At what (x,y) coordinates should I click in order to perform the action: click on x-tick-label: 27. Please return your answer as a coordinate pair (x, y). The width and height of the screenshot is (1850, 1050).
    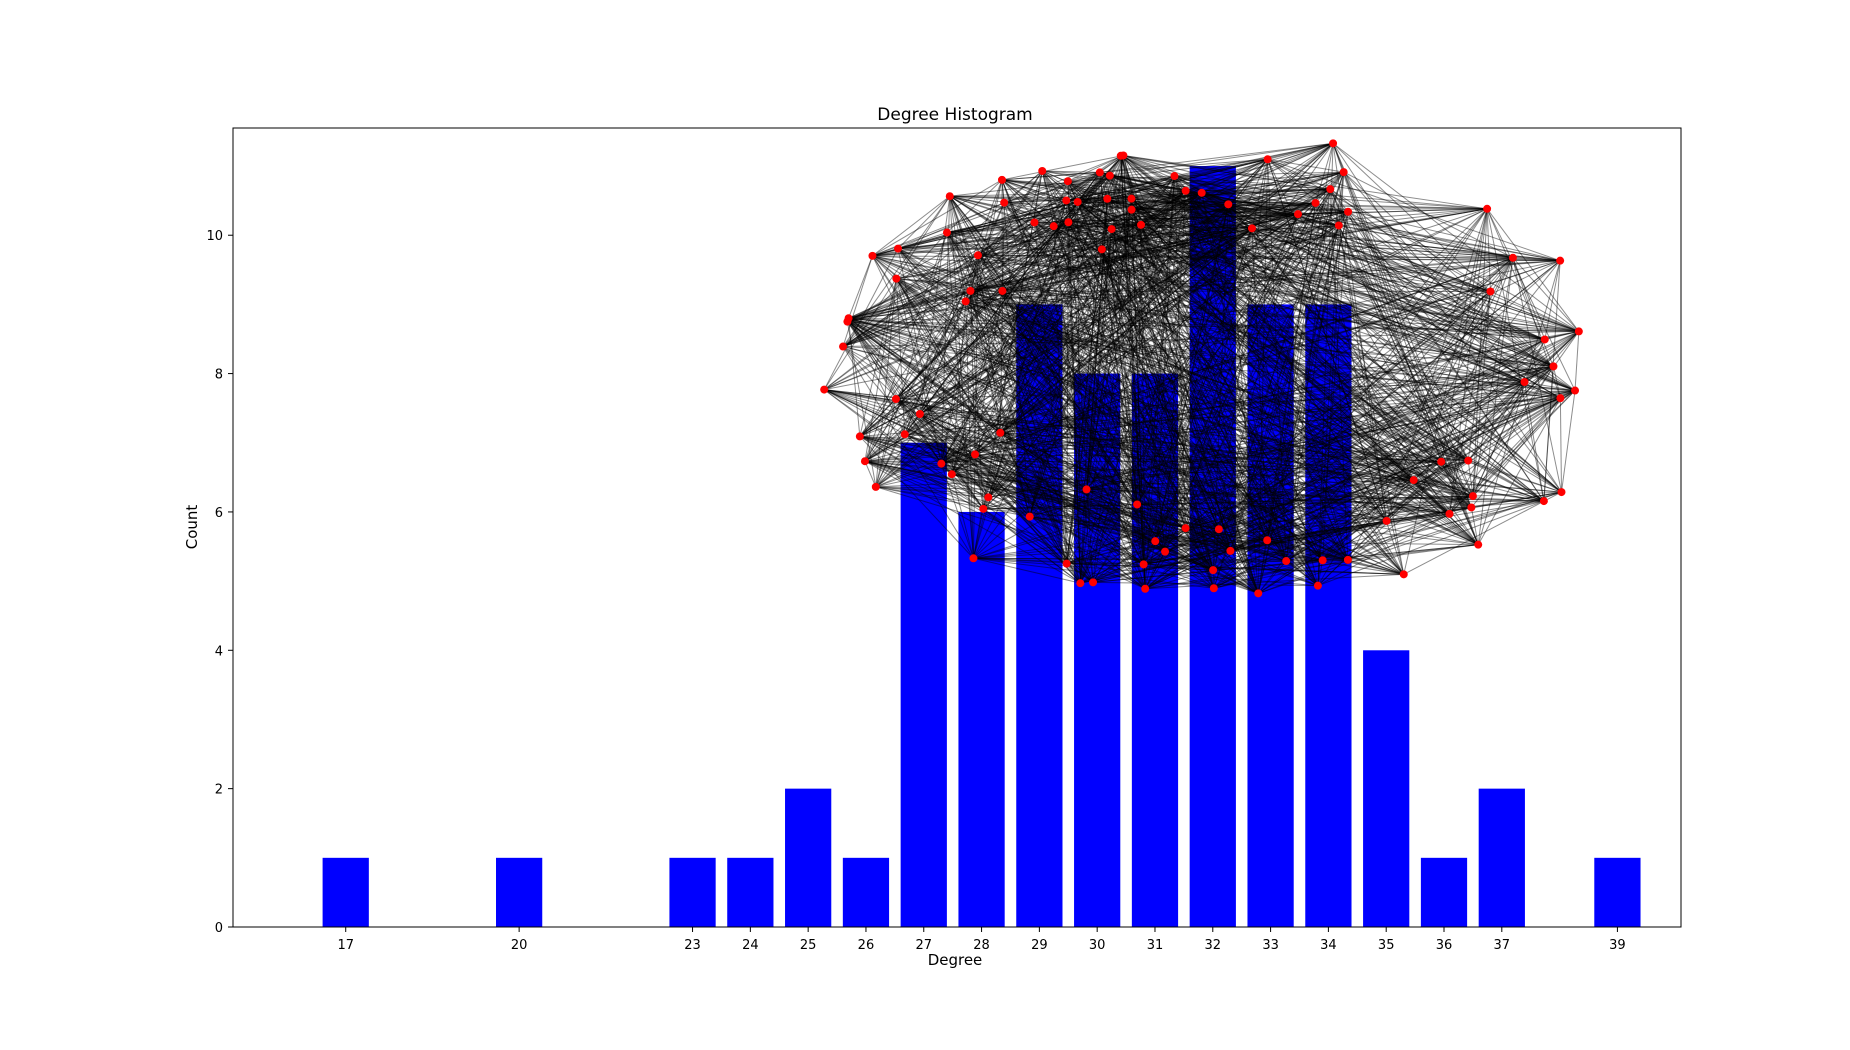
    Looking at the image, I should click on (923, 945).